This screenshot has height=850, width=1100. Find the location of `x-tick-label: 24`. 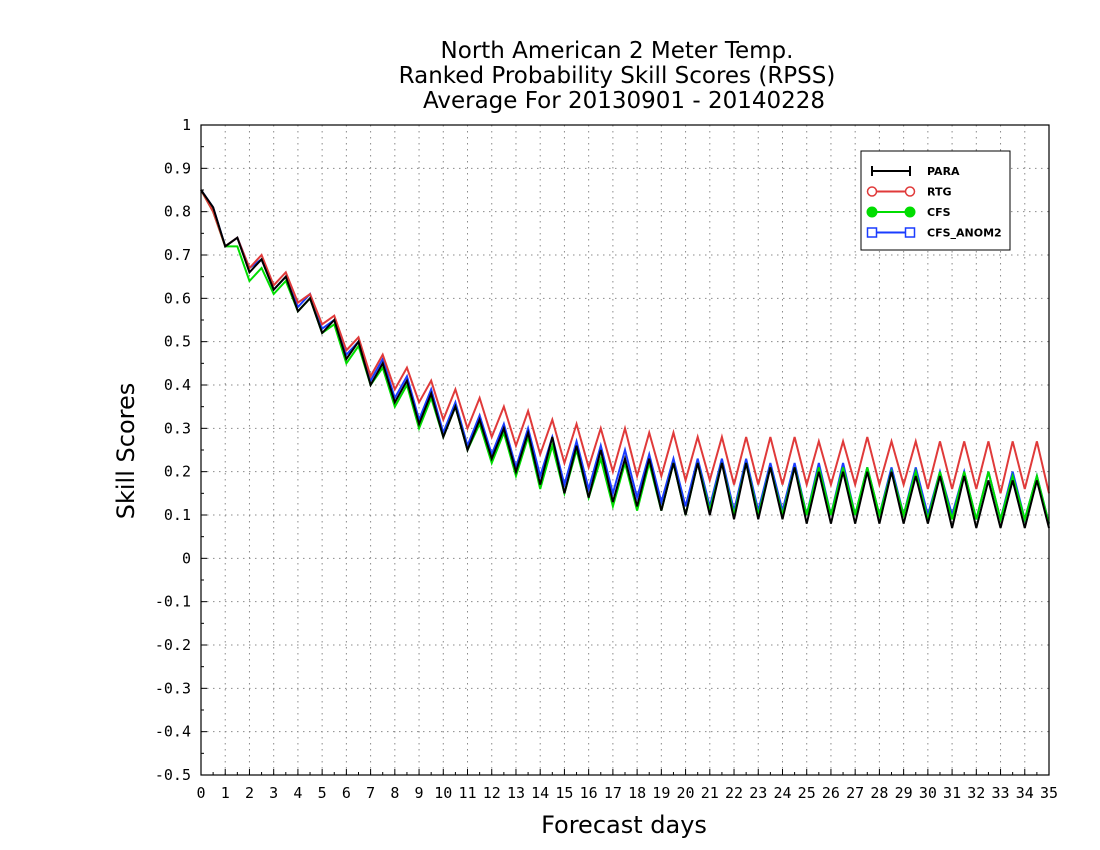

x-tick-label: 24 is located at coordinates (782, 793).